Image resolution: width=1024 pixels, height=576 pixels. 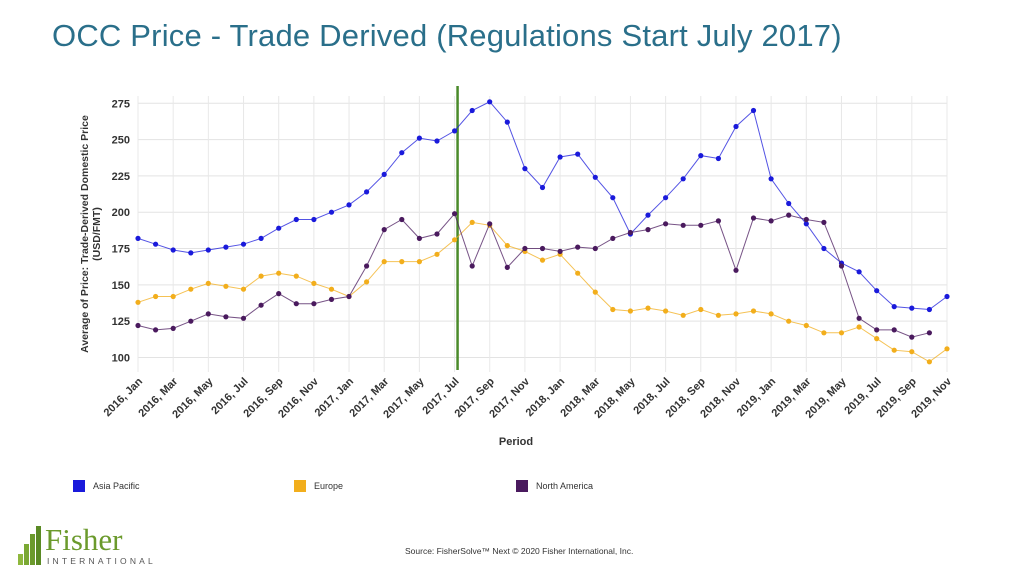 What do you see at coordinates (121, 358) in the screenshot?
I see `y-tick-label: 100` at bounding box center [121, 358].